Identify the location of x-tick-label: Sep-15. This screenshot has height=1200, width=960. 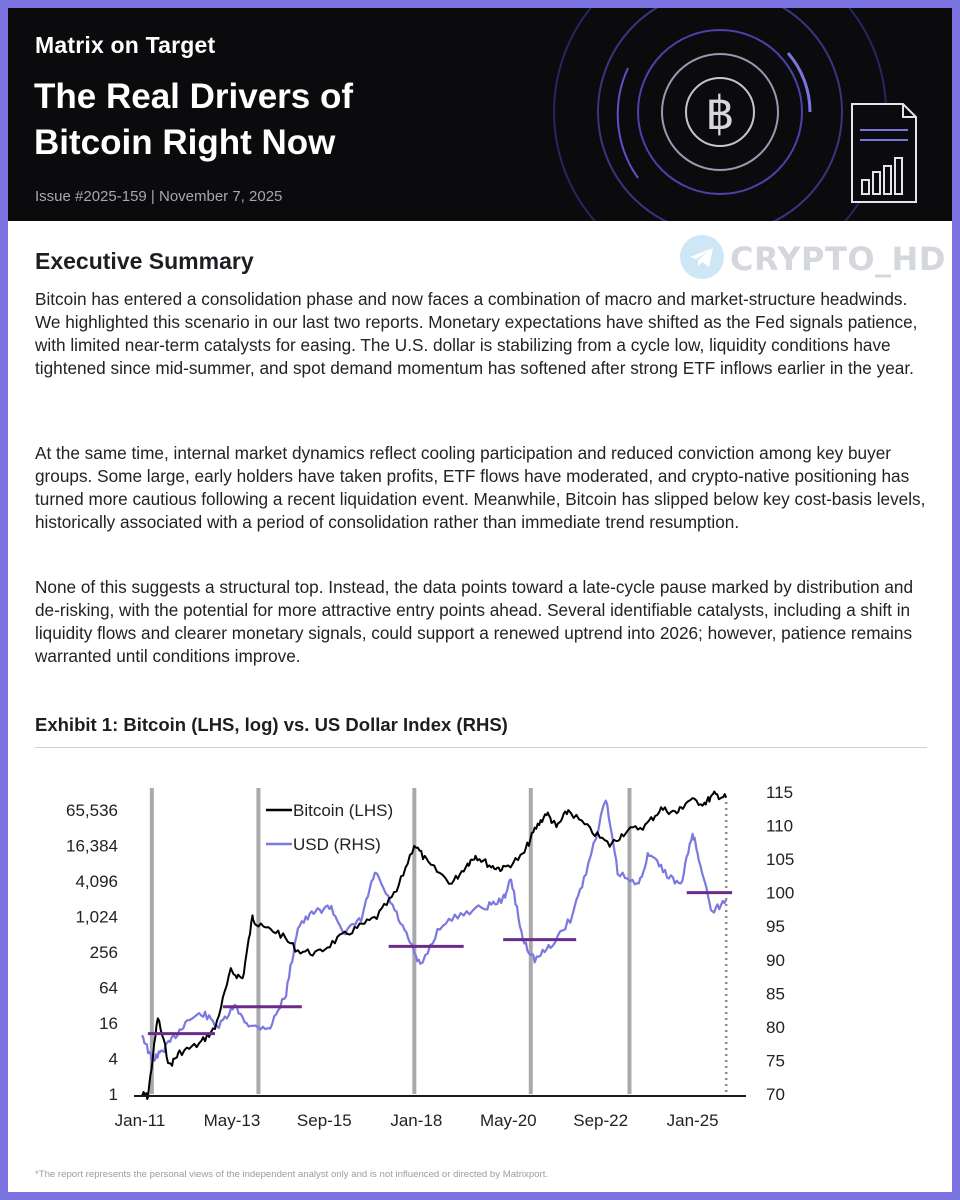
(324, 1120).